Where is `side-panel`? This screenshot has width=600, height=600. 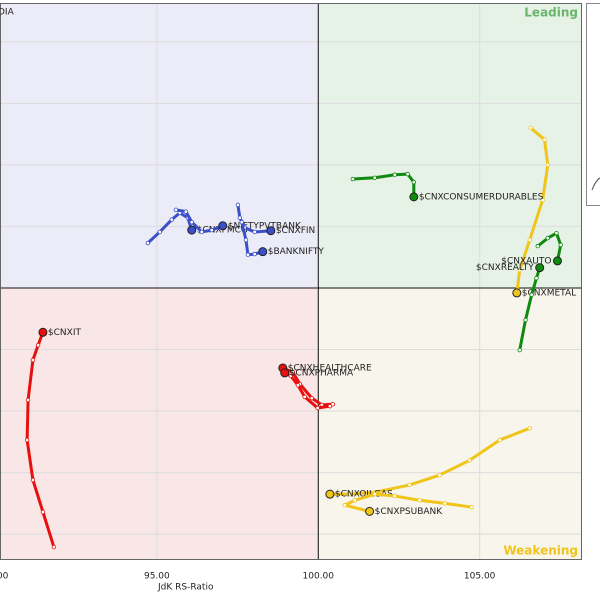 side-panel is located at coordinates (593, 104).